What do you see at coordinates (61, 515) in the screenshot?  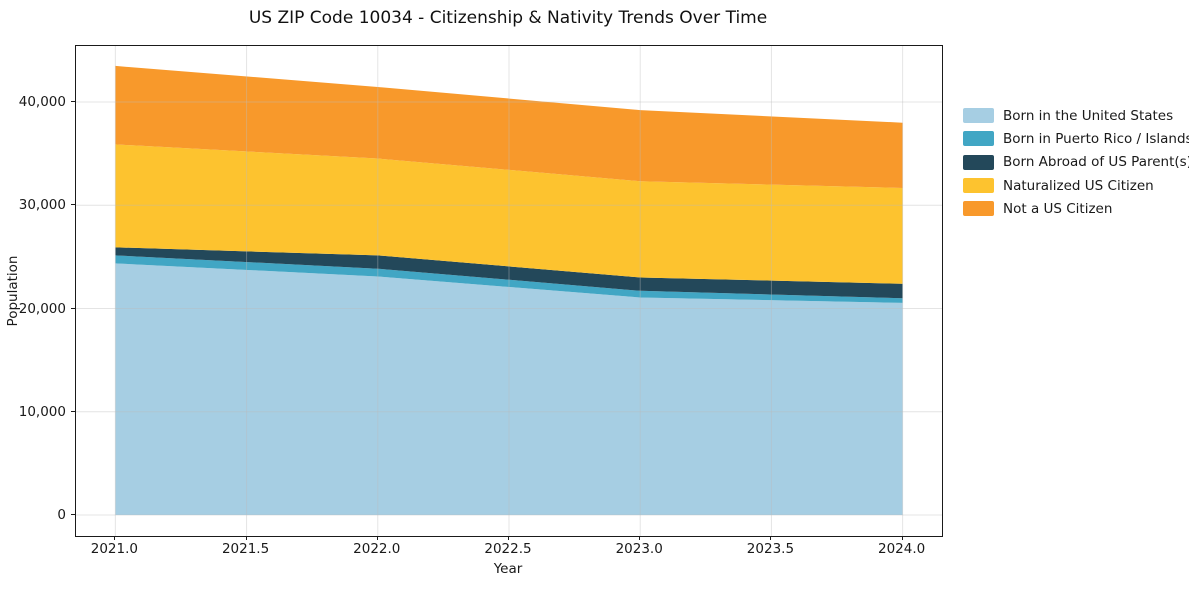 I see `y-tick-label: 0` at bounding box center [61, 515].